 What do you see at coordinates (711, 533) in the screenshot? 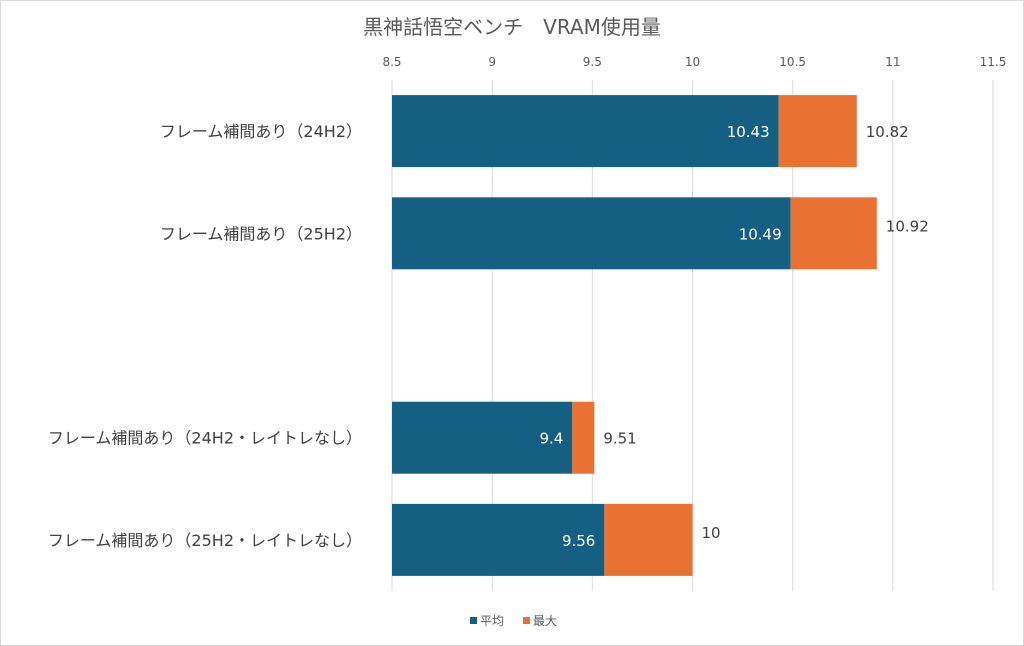
I see `data-label-maximum: 10` at bounding box center [711, 533].